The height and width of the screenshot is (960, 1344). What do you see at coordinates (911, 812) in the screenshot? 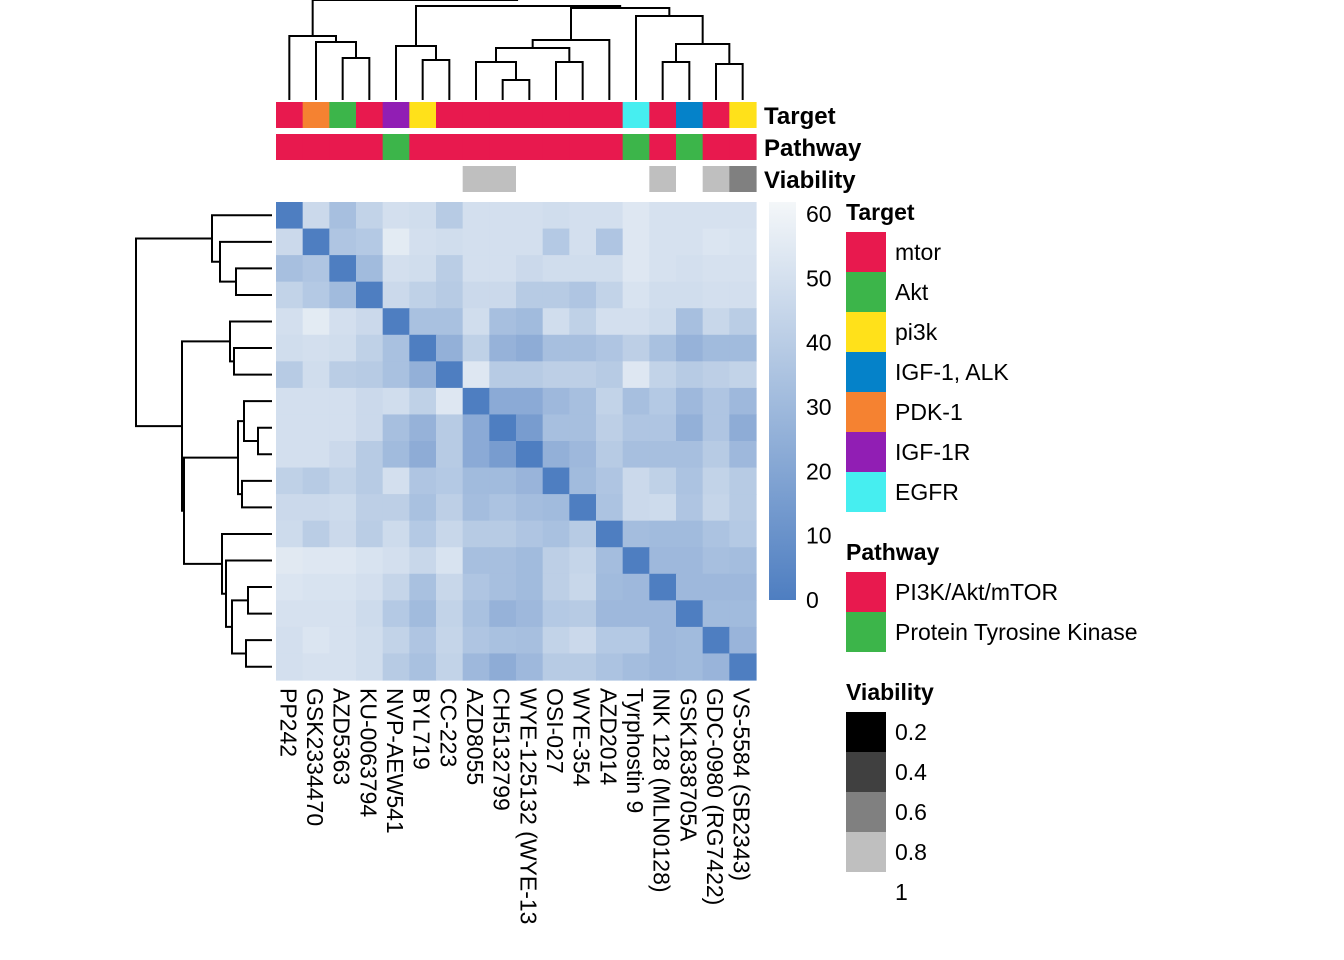
I see `legend-label: 0.6` at bounding box center [911, 812].